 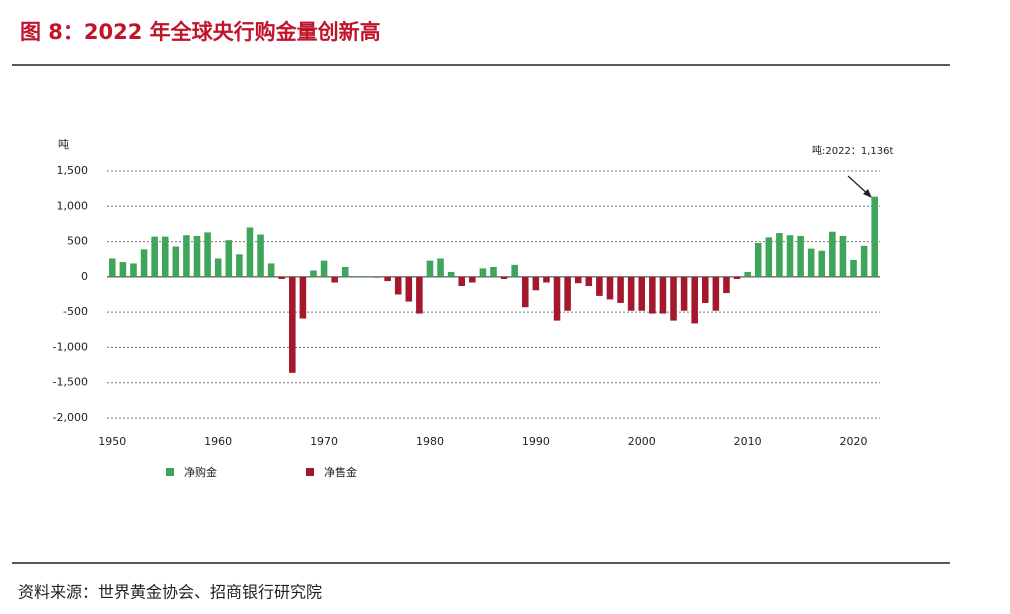 What do you see at coordinates (324, 441) in the screenshot?
I see `x-tick-label: 1970` at bounding box center [324, 441].